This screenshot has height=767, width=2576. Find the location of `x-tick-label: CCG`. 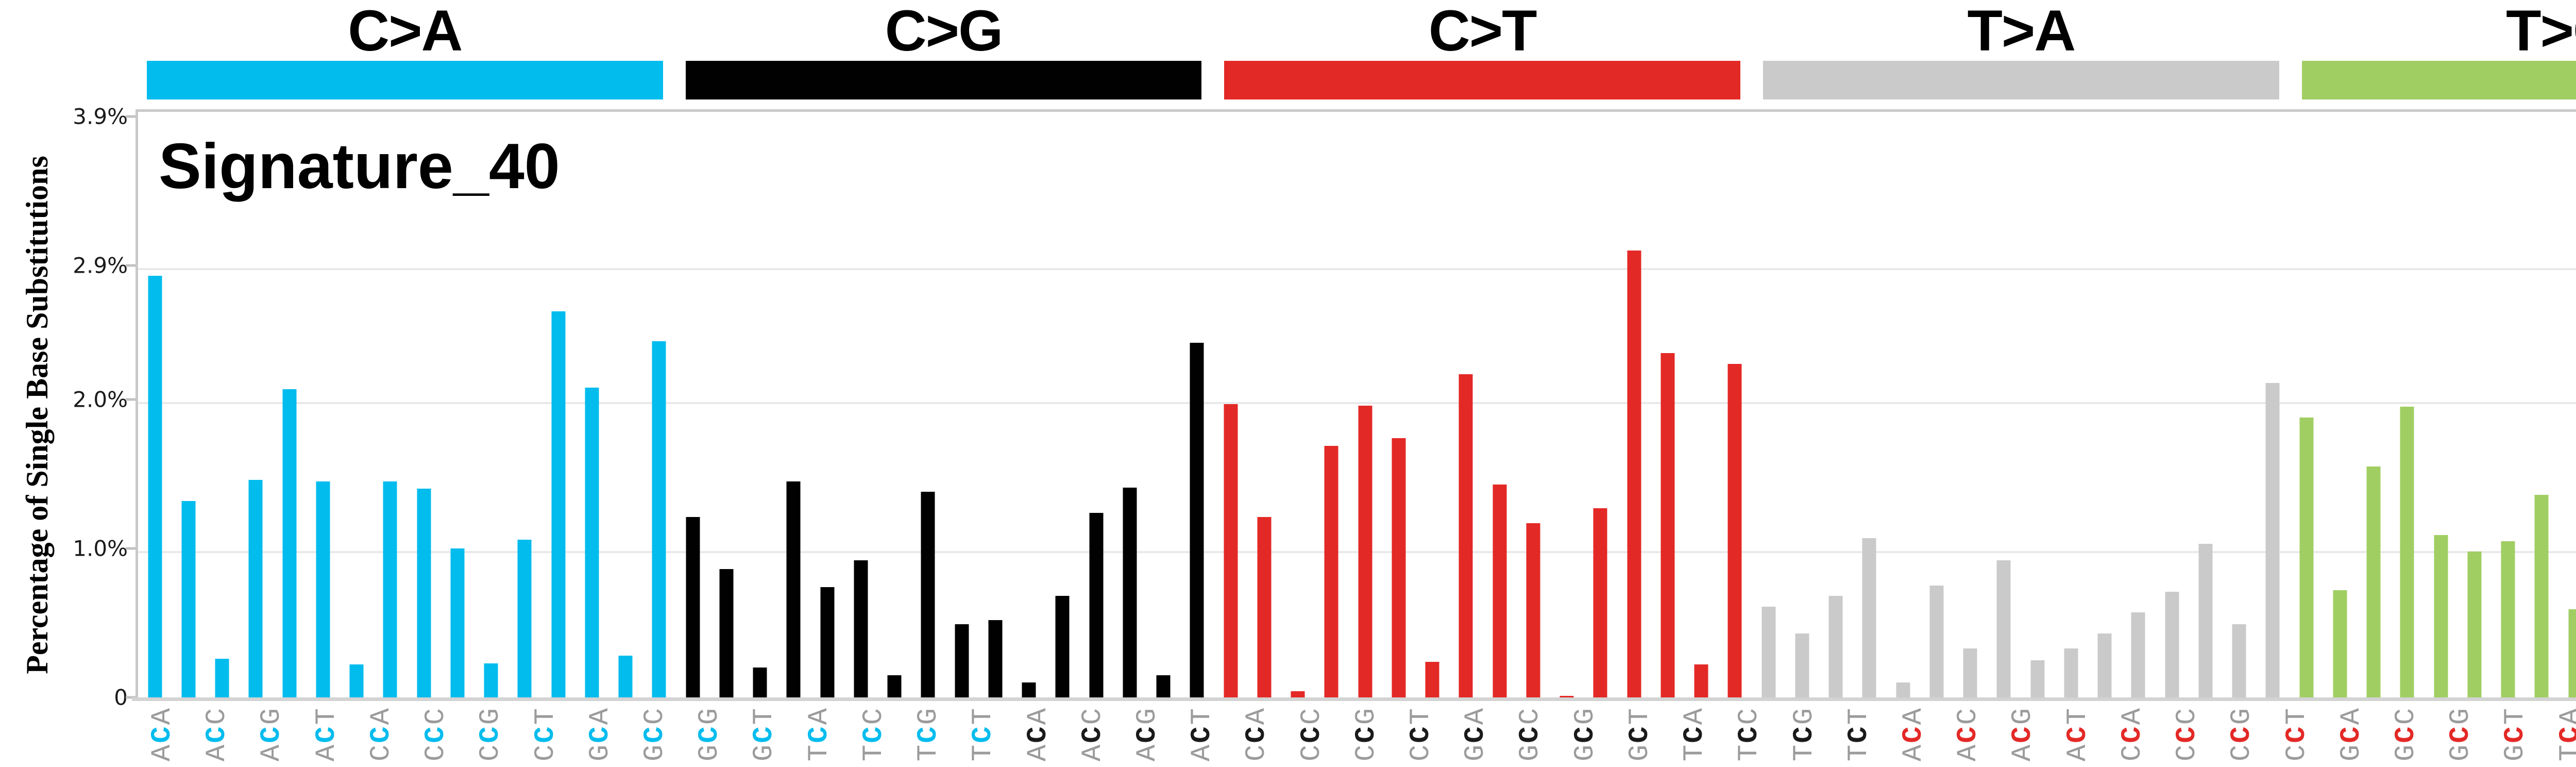

x-tick-label: CCG is located at coordinates (2242, 734).